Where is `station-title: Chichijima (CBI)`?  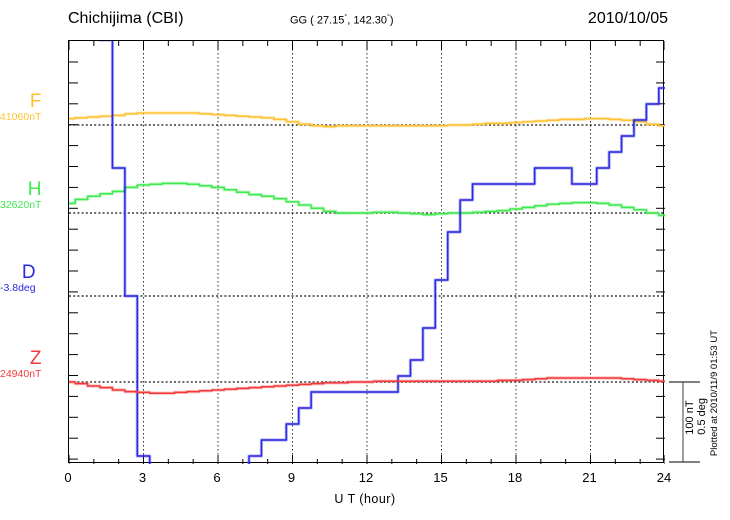
station-title: Chichijima (CBI) is located at coordinates (126, 18).